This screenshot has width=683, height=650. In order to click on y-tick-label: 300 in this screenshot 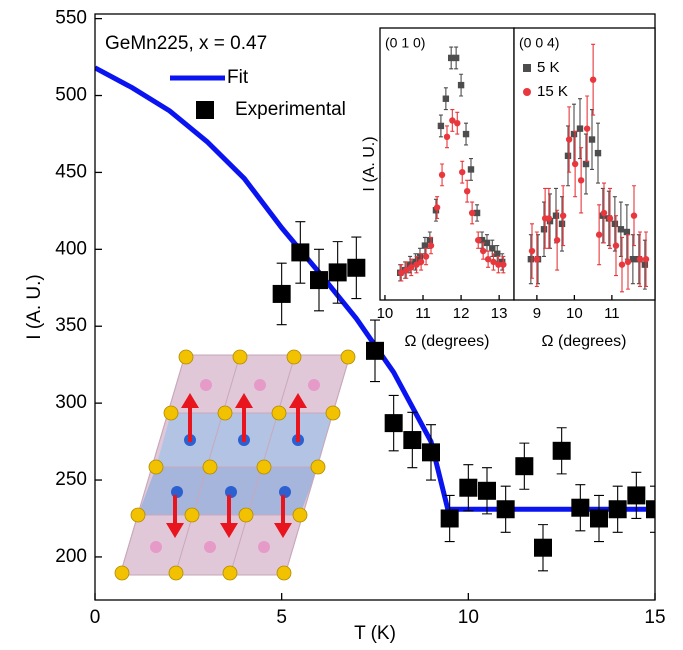, I will do `click(71, 402)`.